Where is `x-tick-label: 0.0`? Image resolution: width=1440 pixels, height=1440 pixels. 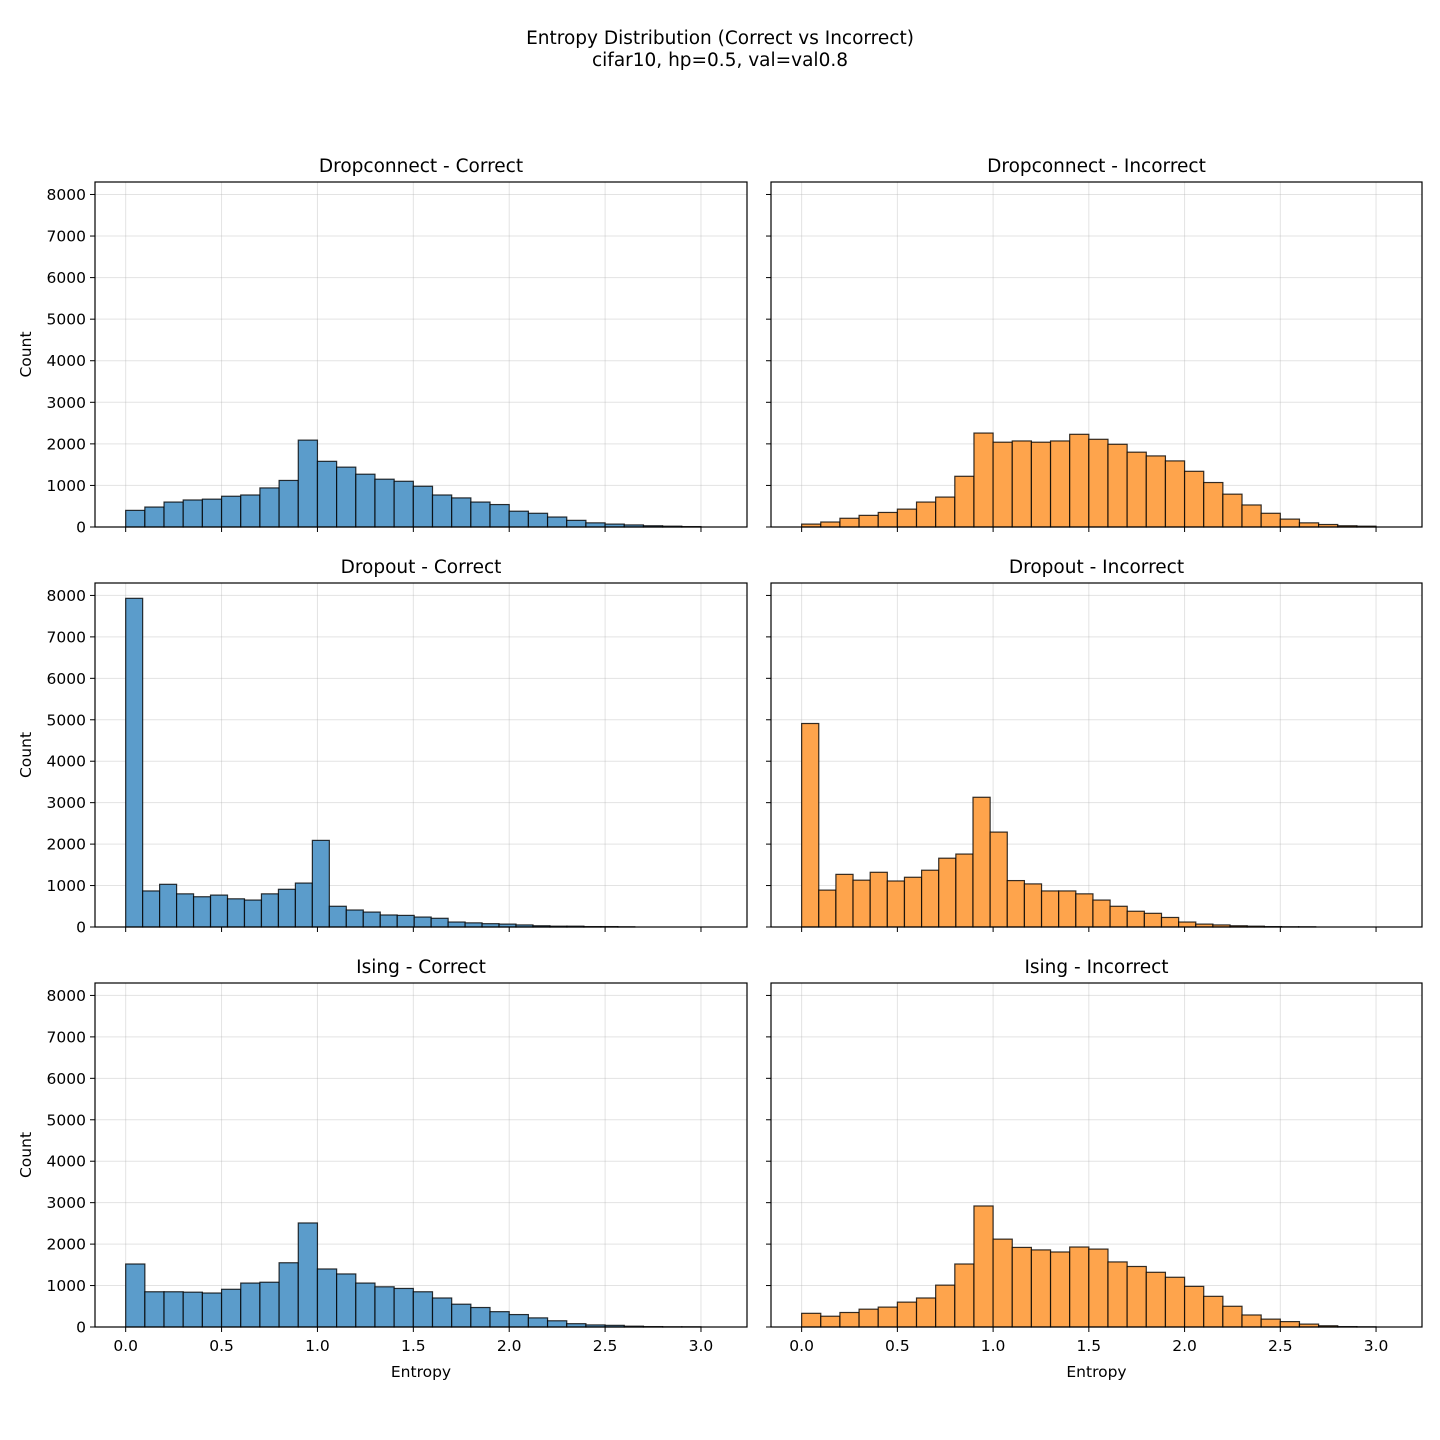 x-tick-label: 0.0 is located at coordinates (125, 1346).